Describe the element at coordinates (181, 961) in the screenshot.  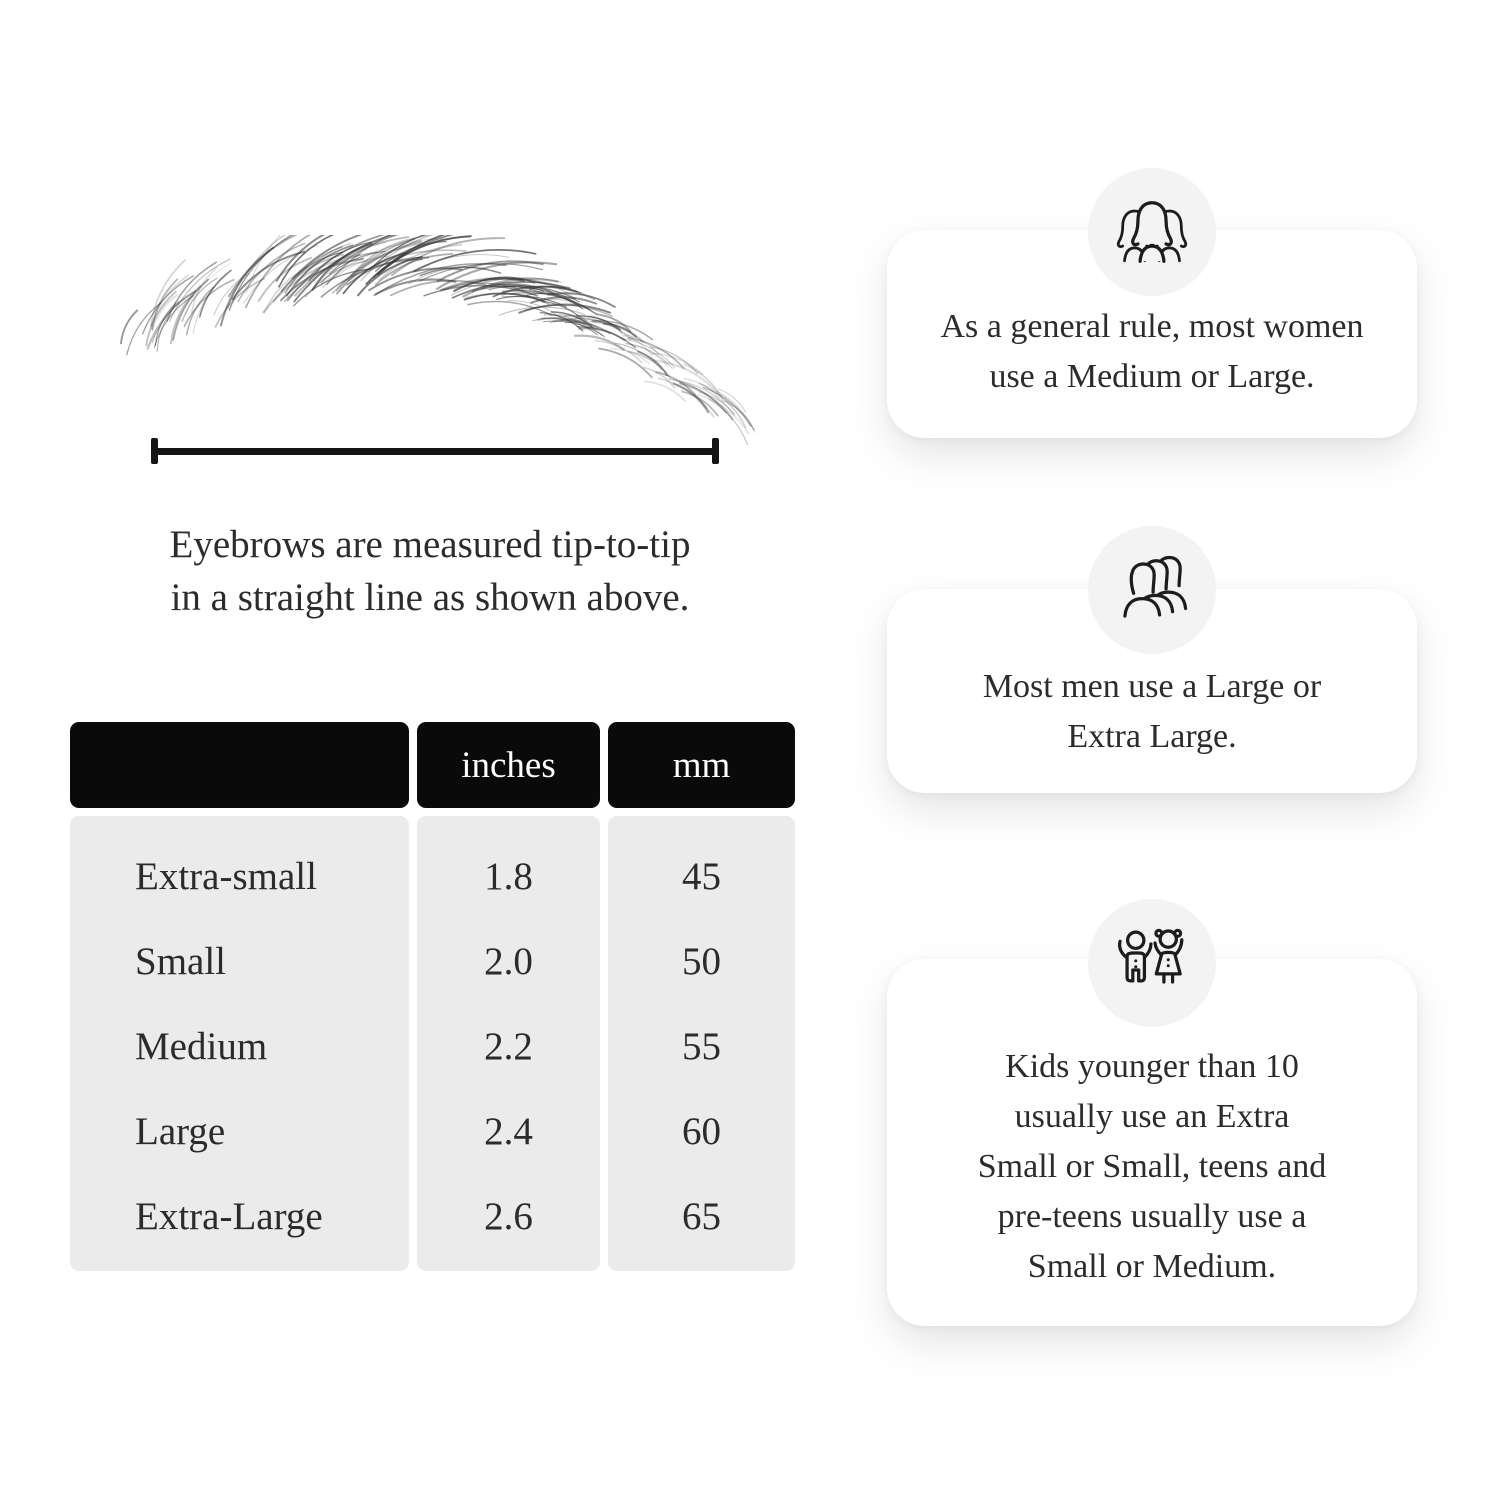
I see `size-label: Small` at that location.